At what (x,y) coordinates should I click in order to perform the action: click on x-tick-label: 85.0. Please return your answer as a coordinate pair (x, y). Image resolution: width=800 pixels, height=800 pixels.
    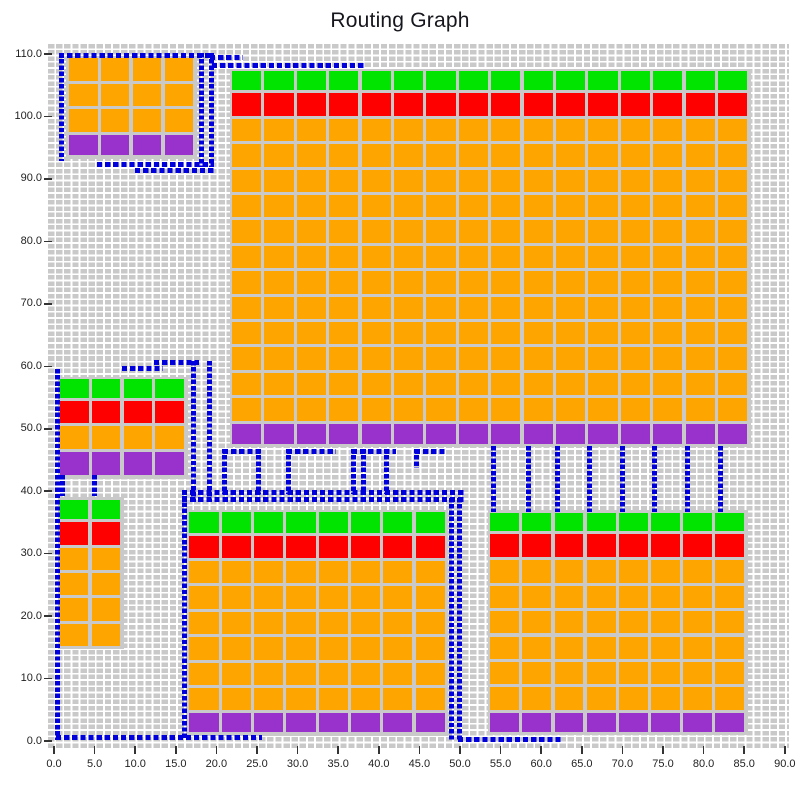
    Looking at the image, I should click on (744, 764).